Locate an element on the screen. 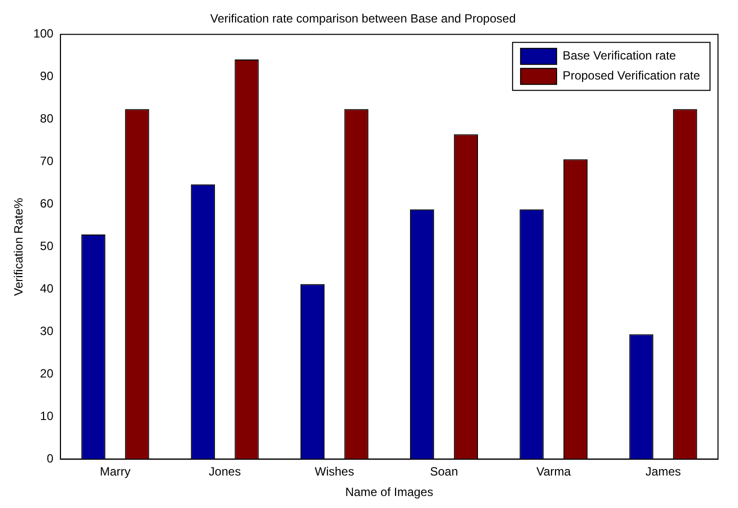 This screenshot has height=508, width=738. y-tick-label: 0 is located at coordinates (50, 459).